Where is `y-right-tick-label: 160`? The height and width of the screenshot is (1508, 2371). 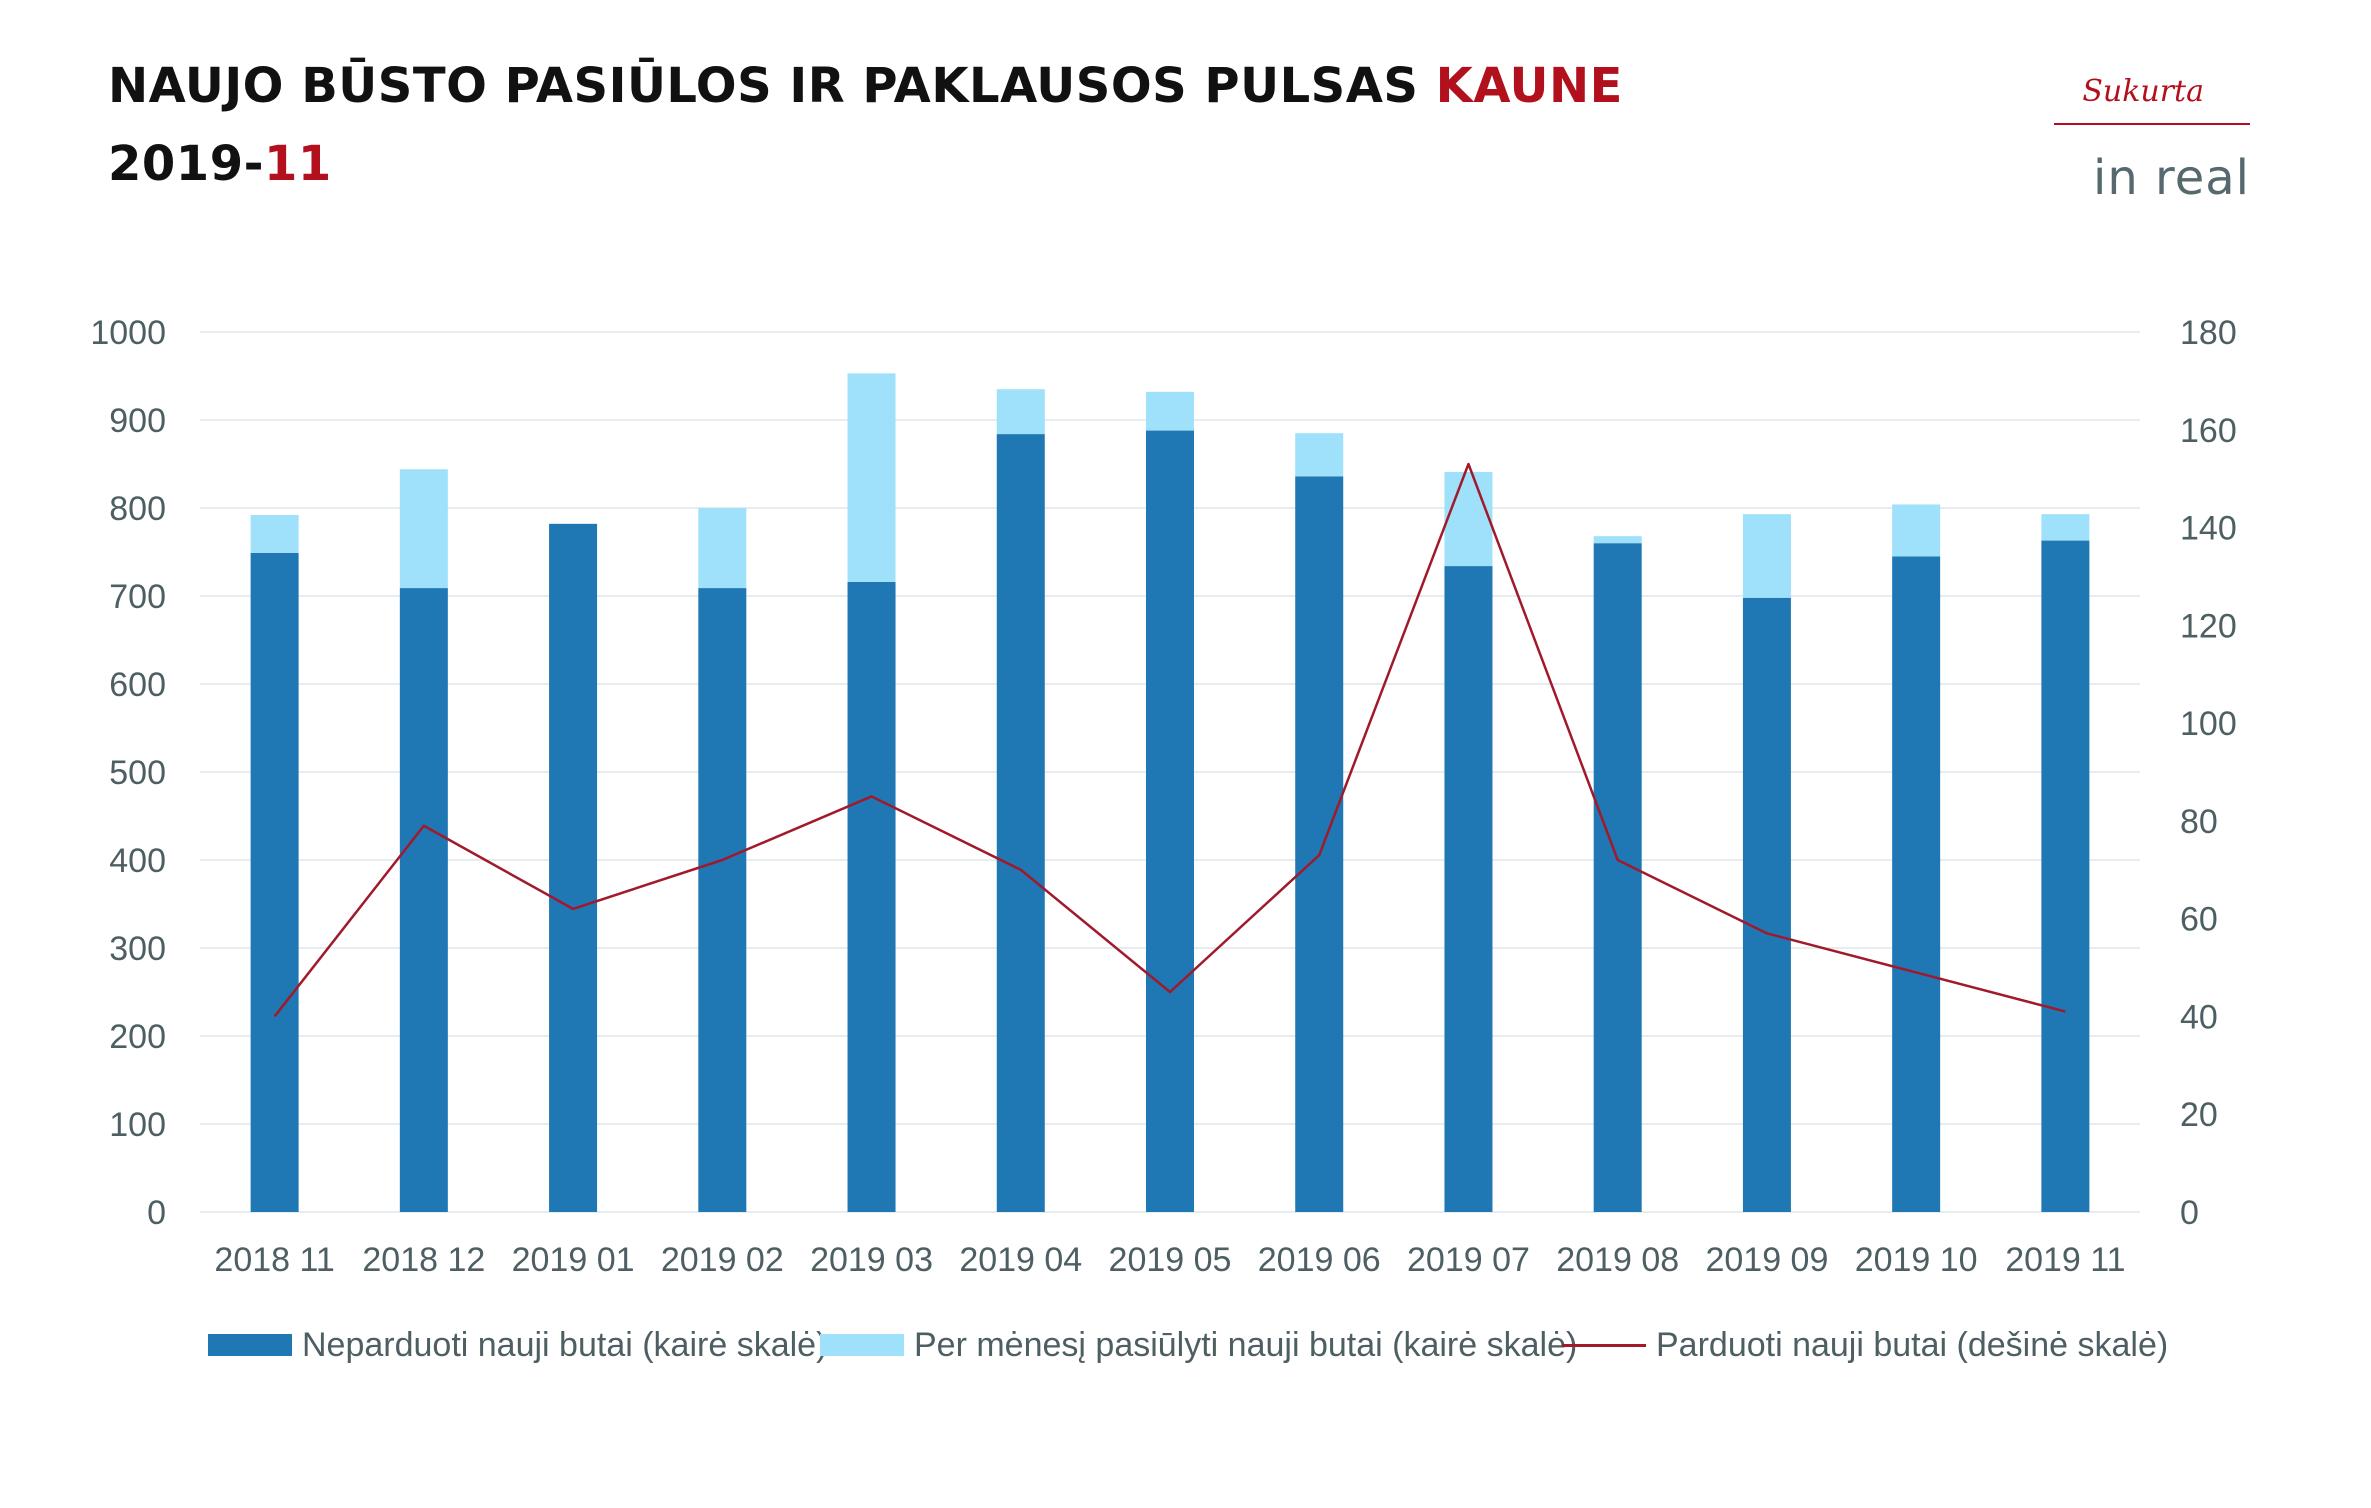 y-right-tick-label: 160 is located at coordinates (2208, 431).